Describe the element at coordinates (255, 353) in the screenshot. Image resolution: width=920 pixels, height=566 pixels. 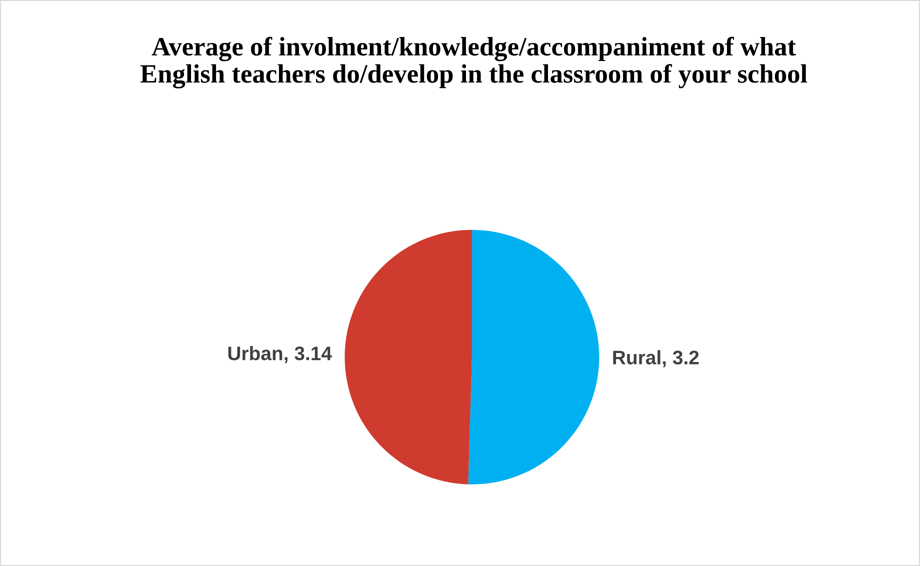
I see `slice-label: Urban` at that location.